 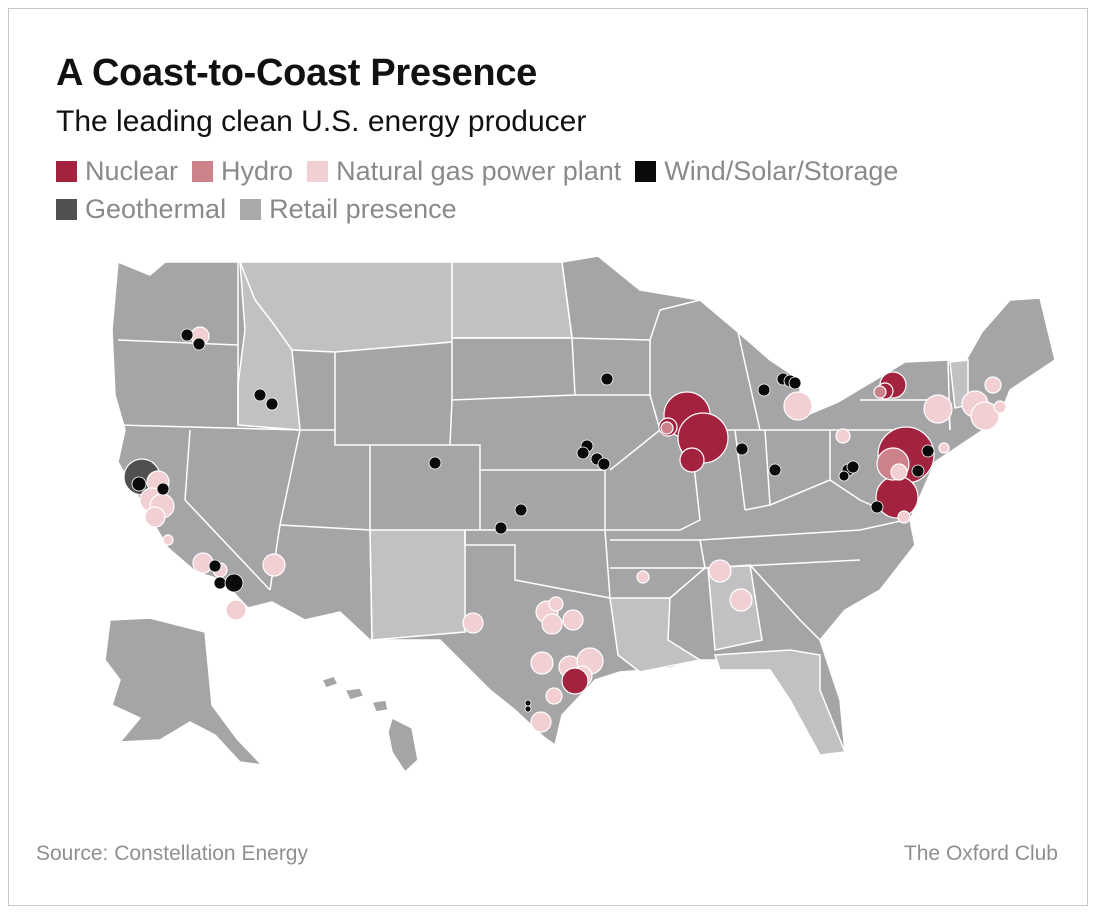 I want to click on legend-swatch-geothermal, so click(x=66, y=209).